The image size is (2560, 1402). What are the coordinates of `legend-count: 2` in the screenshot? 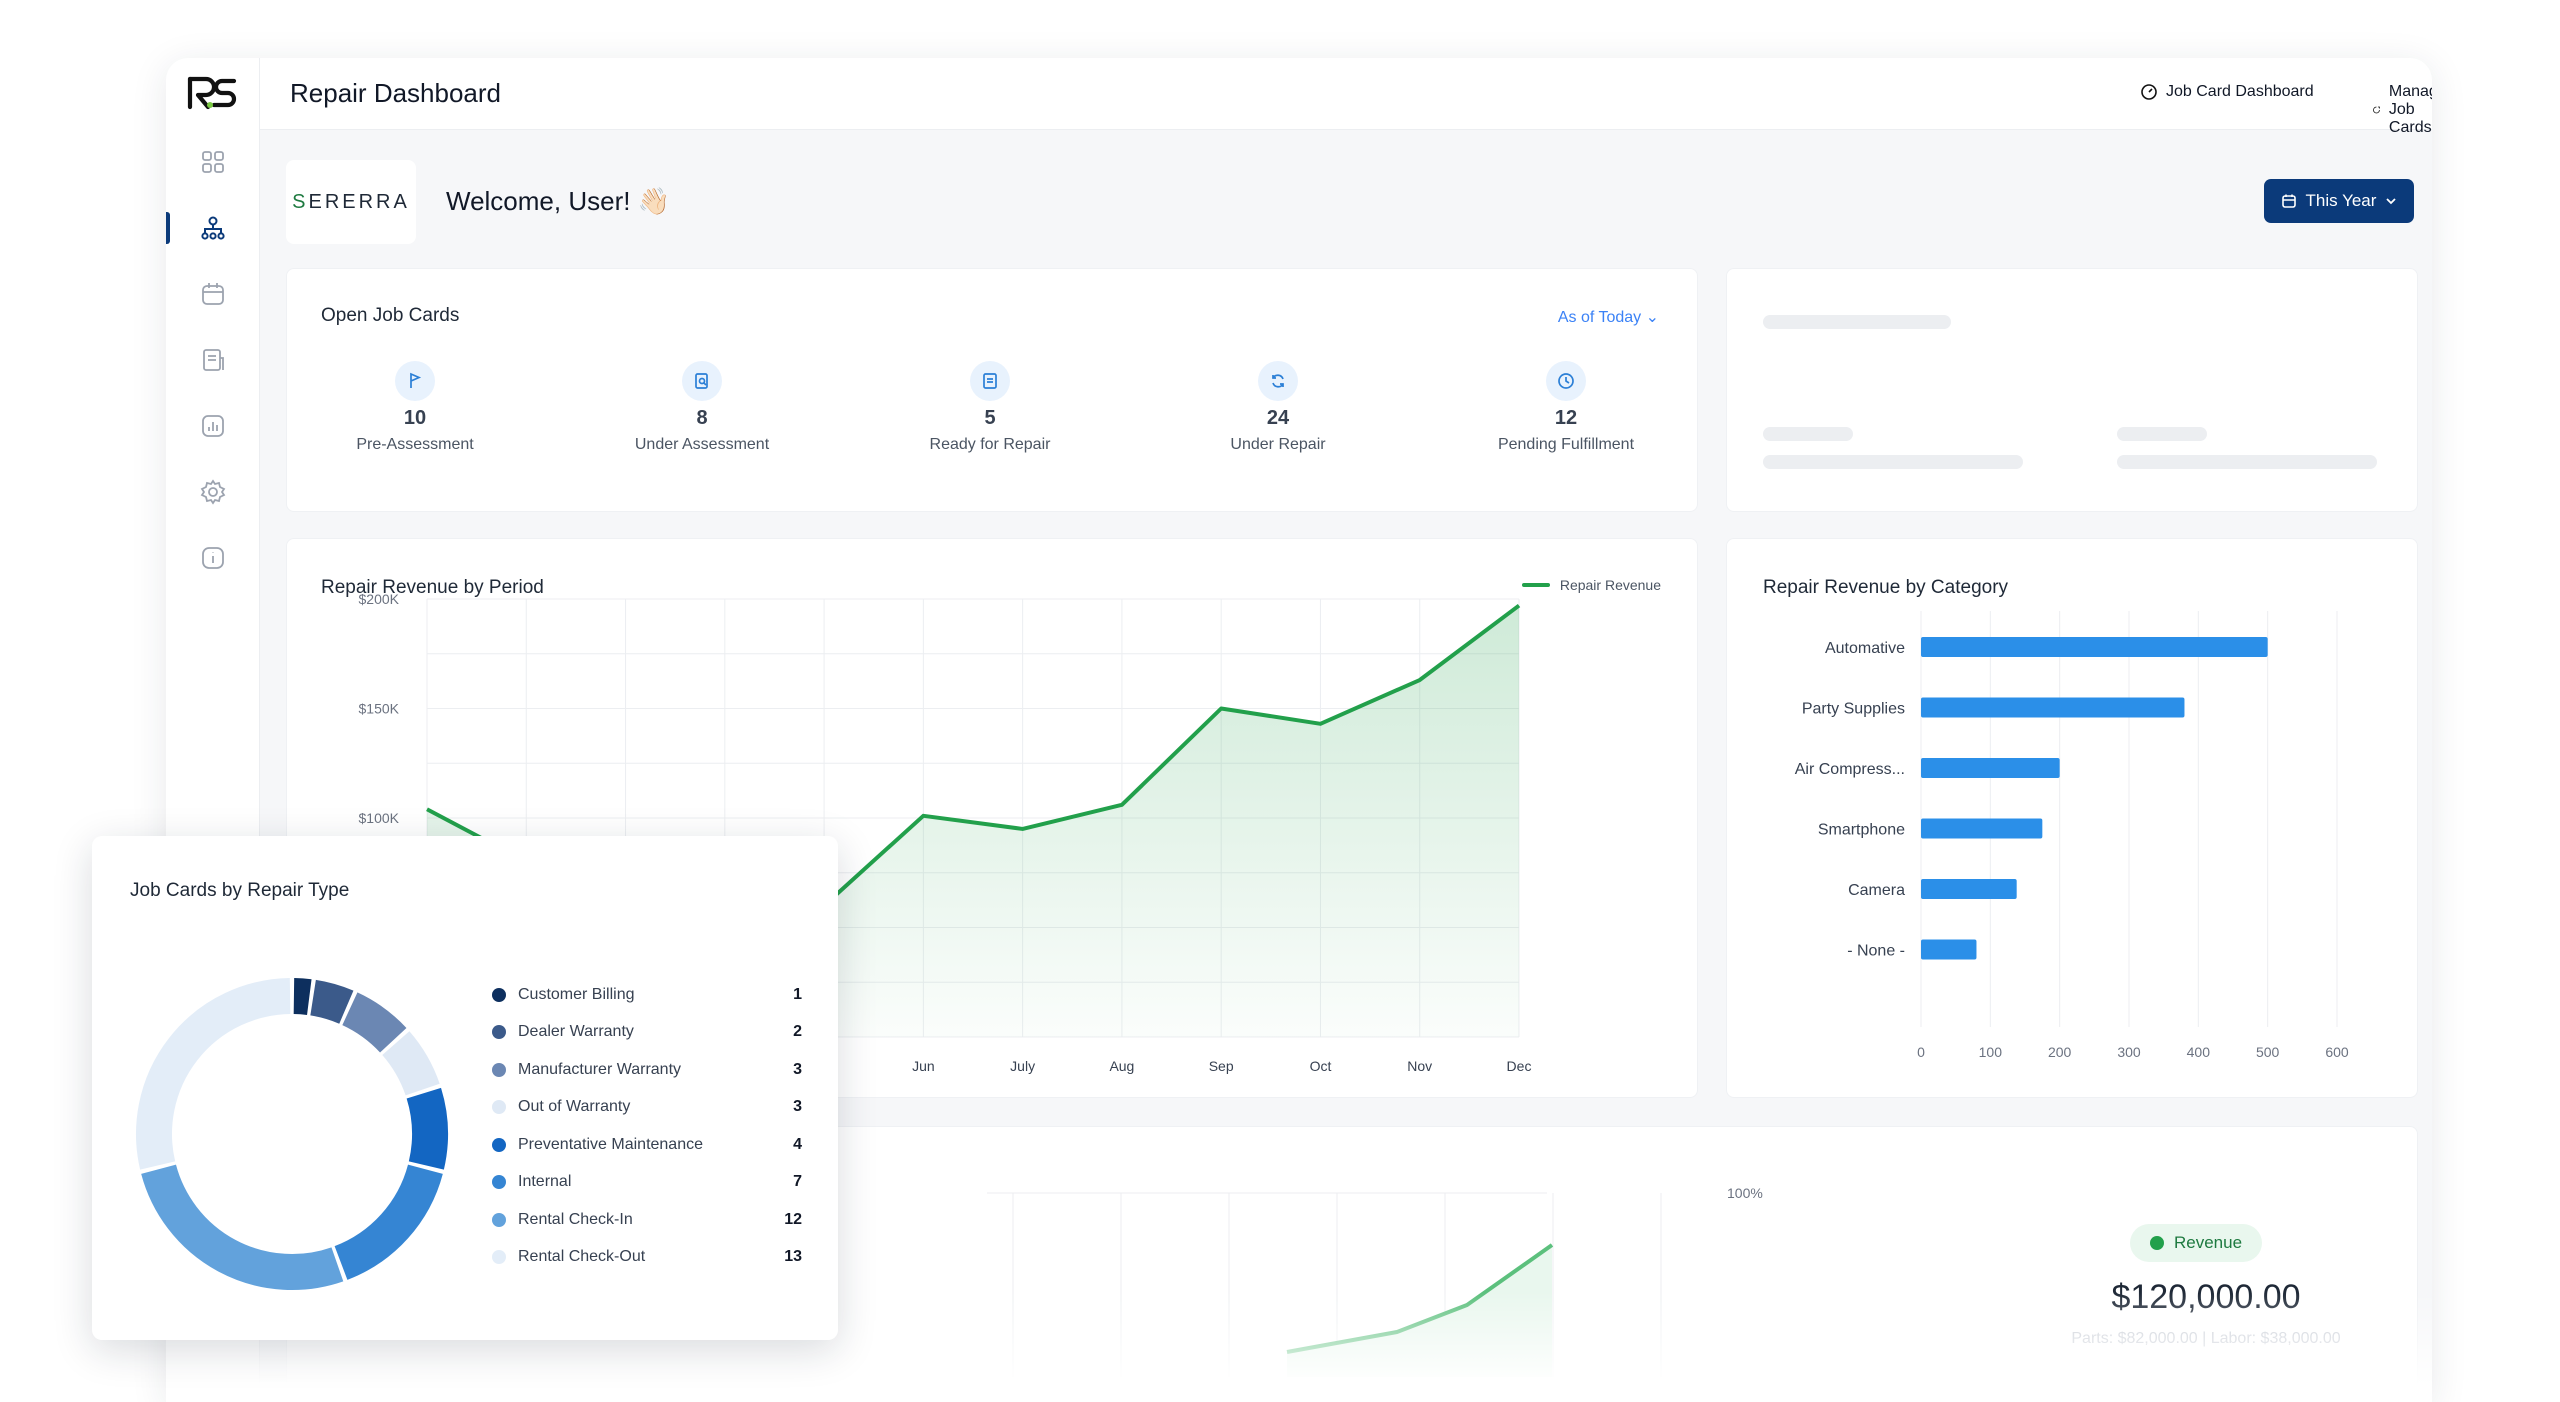 It's located at (797, 1032).